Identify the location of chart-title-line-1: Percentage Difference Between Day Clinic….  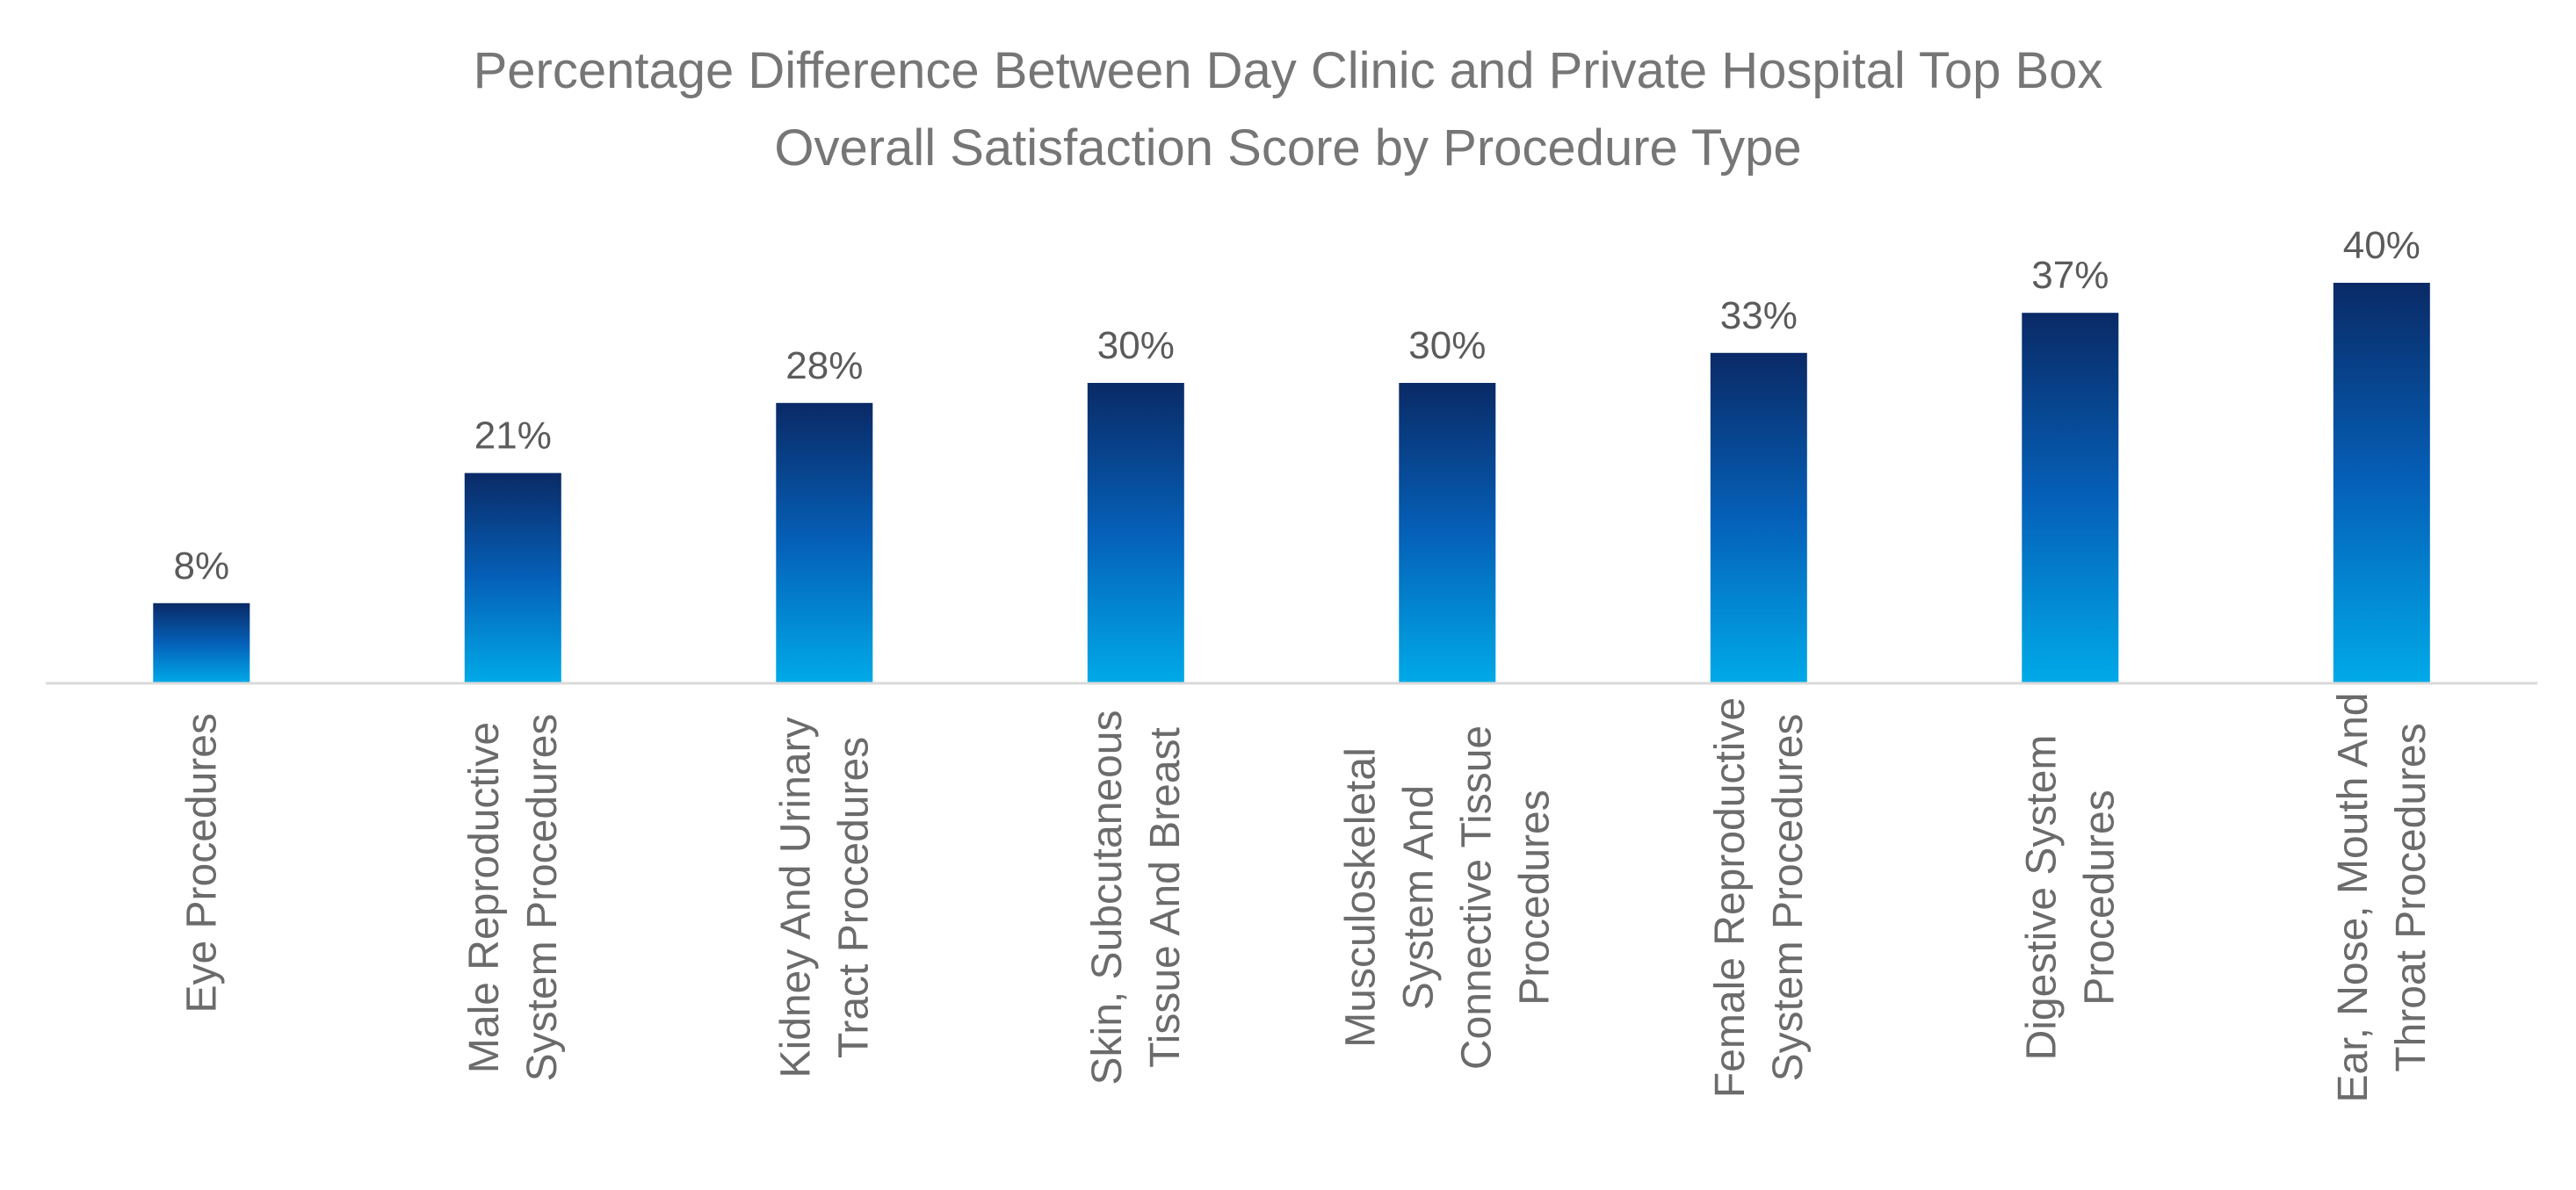
(1288, 70).